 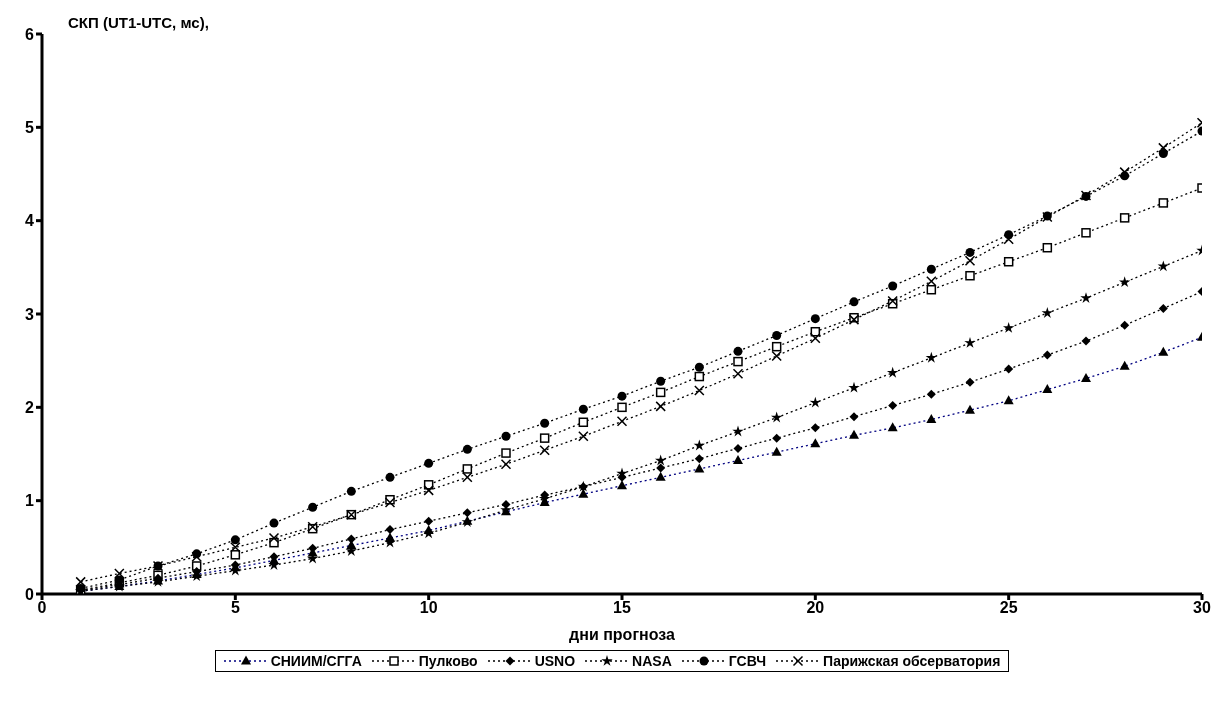 What do you see at coordinates (428, 608) in the screenshot?
I see `x-tick-label: 10` at bounding box center [428, 608].